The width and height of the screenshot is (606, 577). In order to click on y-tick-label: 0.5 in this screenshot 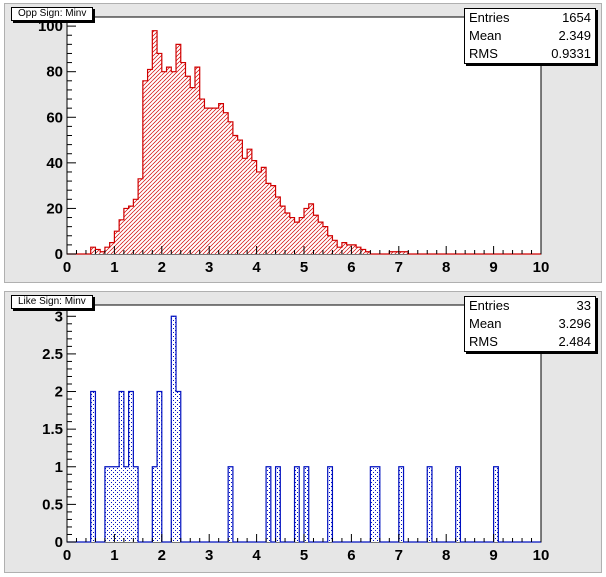, I will do `click(52, 504)`.